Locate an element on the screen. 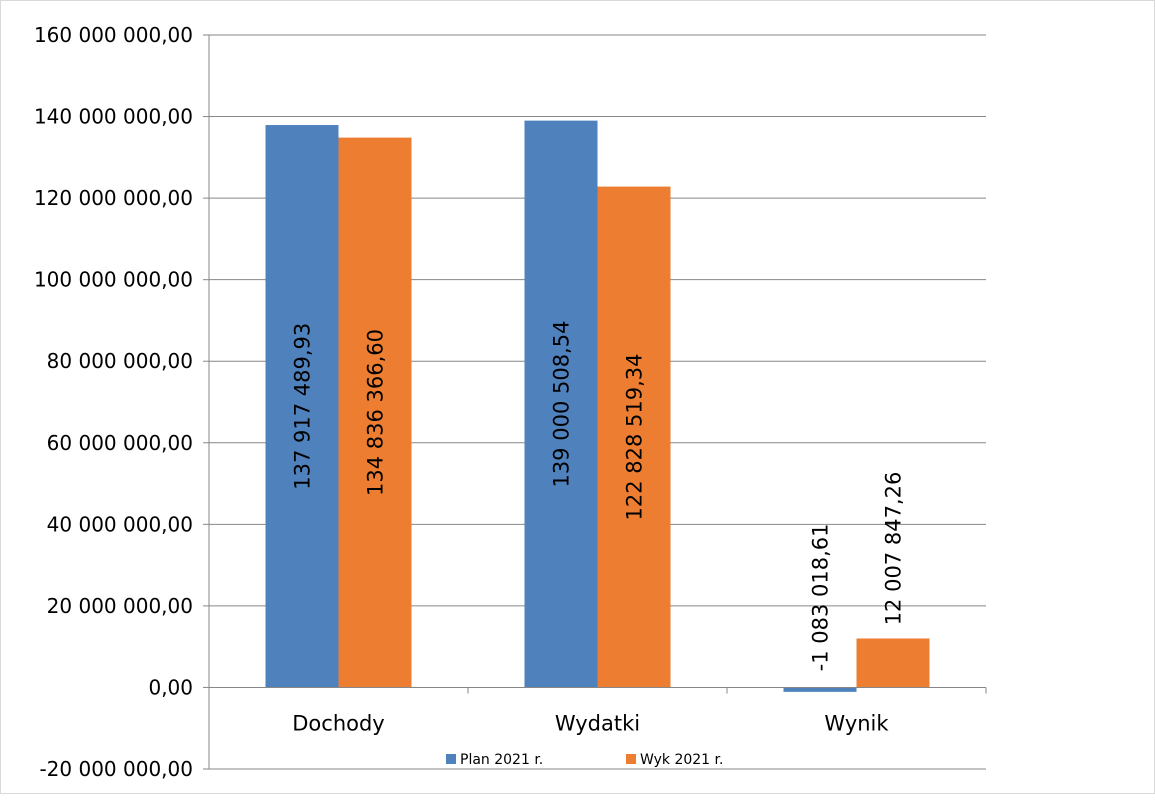 This screenshot has width=1155, height=800. legend-label-1: Plan 2021 r. is located at coordinates (501, 760).